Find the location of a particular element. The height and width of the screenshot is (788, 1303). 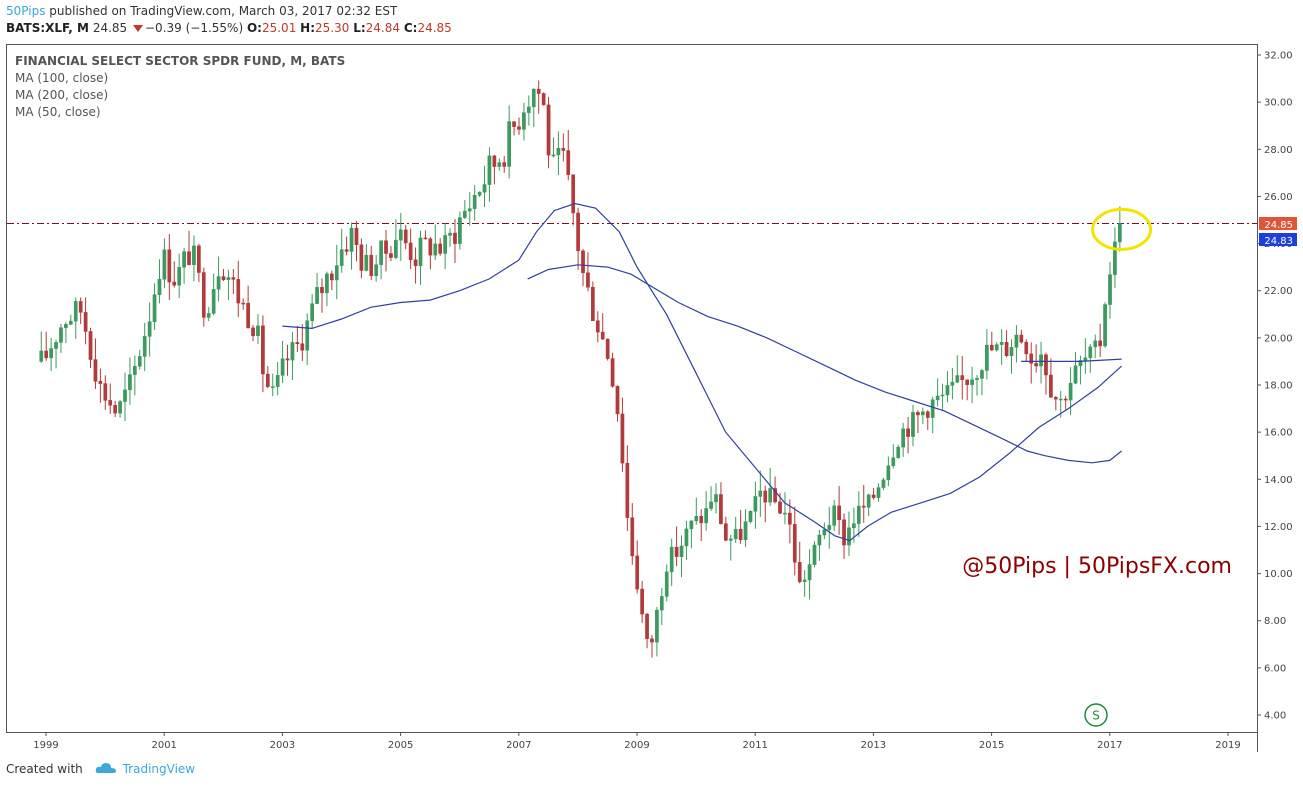

time-tick-label: 1999 is located at coordinates (45, 745).